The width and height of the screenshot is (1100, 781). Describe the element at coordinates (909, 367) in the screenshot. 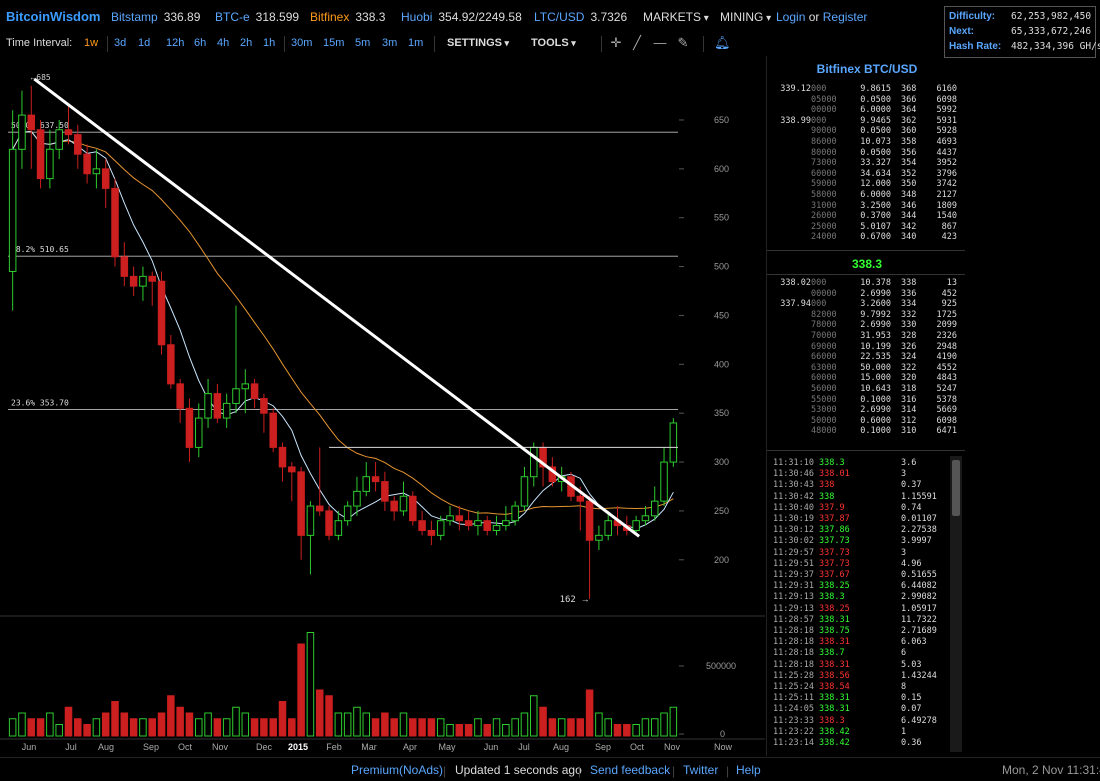

I see `depth-price: 322` at that location.